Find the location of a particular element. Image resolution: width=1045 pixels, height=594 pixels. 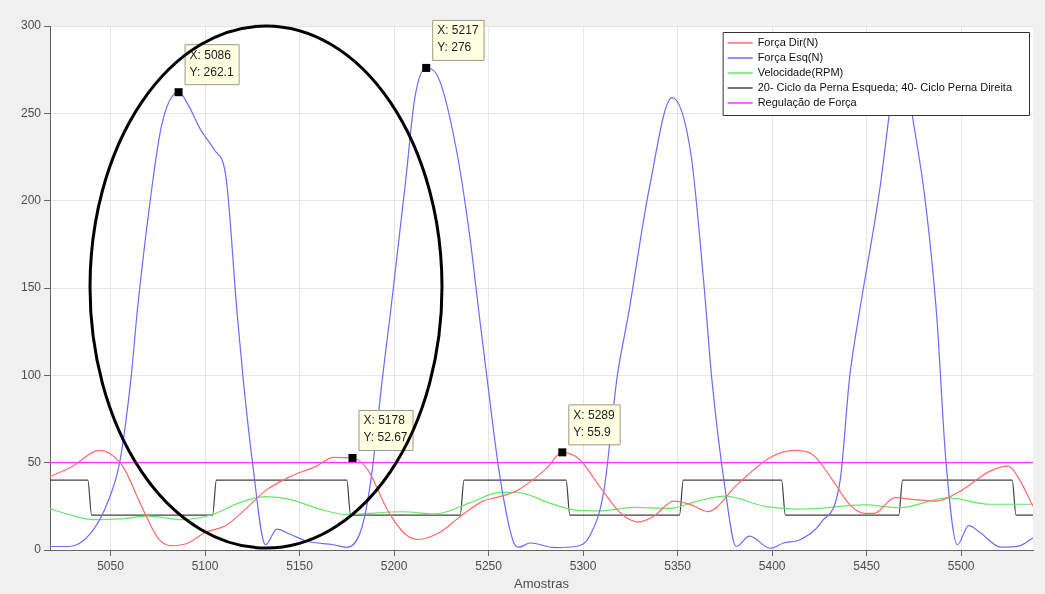

y-tick-label: 150 is located at coordinates (31, 287).